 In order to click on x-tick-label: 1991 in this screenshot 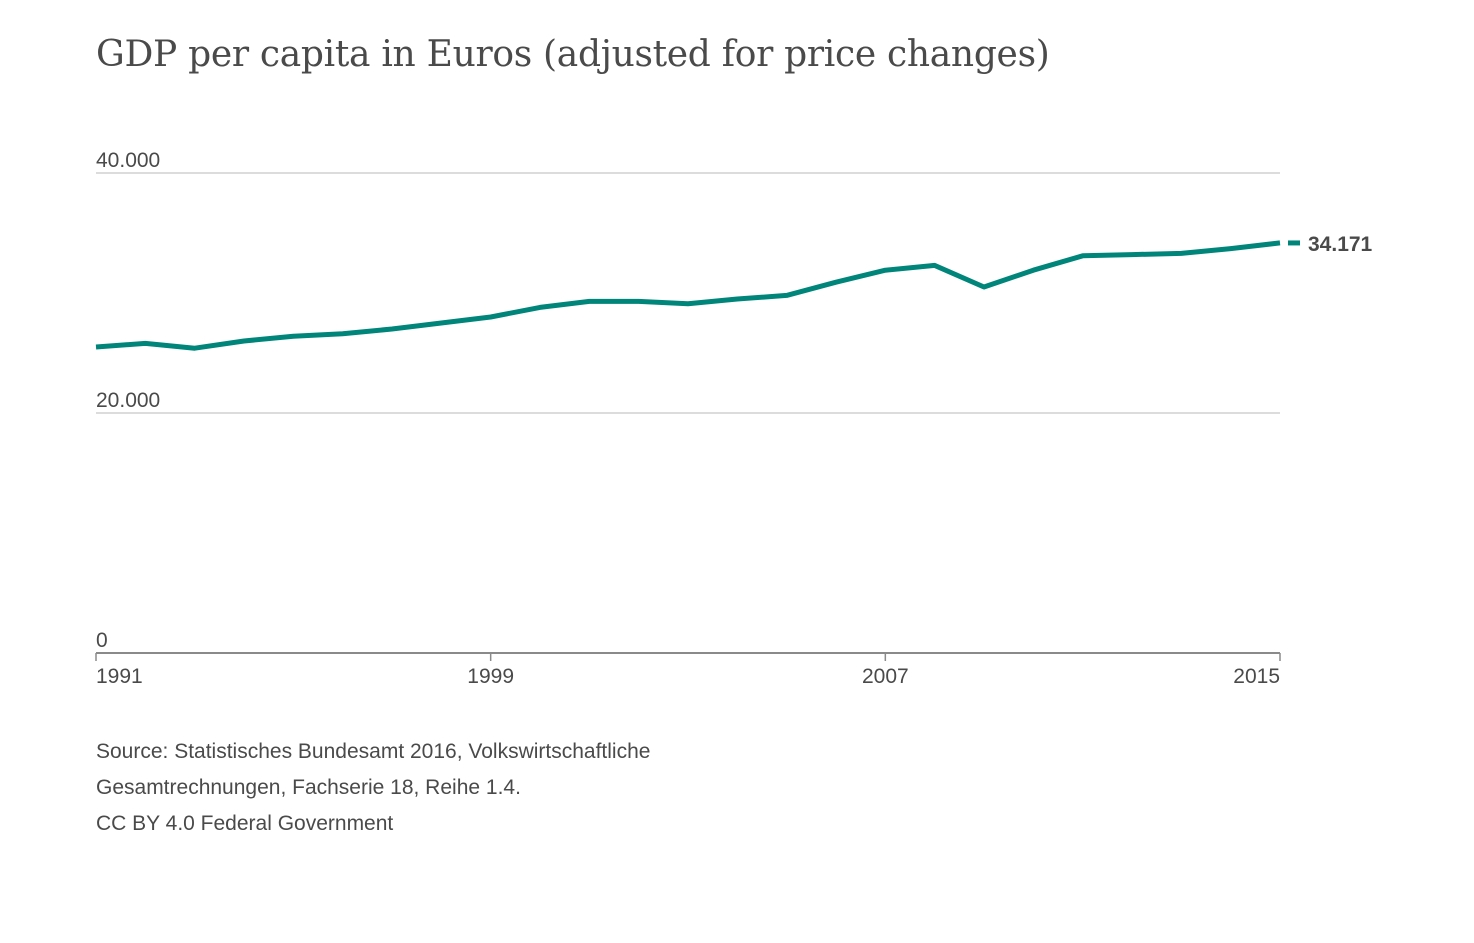, I will do `click(119, 676)`.